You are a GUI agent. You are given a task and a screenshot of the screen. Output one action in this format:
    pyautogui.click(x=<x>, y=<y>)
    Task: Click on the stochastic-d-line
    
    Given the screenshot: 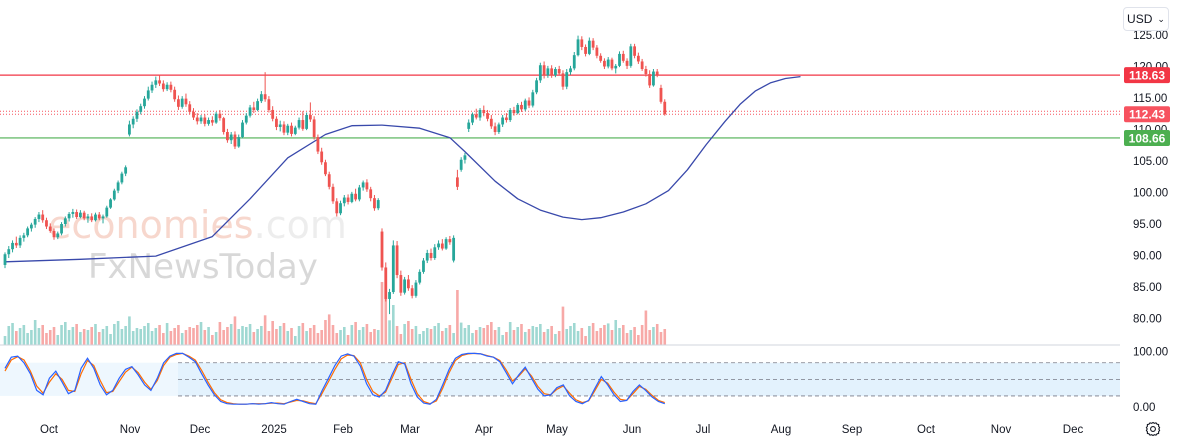 What is the action you would take?
    pyautogui.click(x=334, y=378)
    